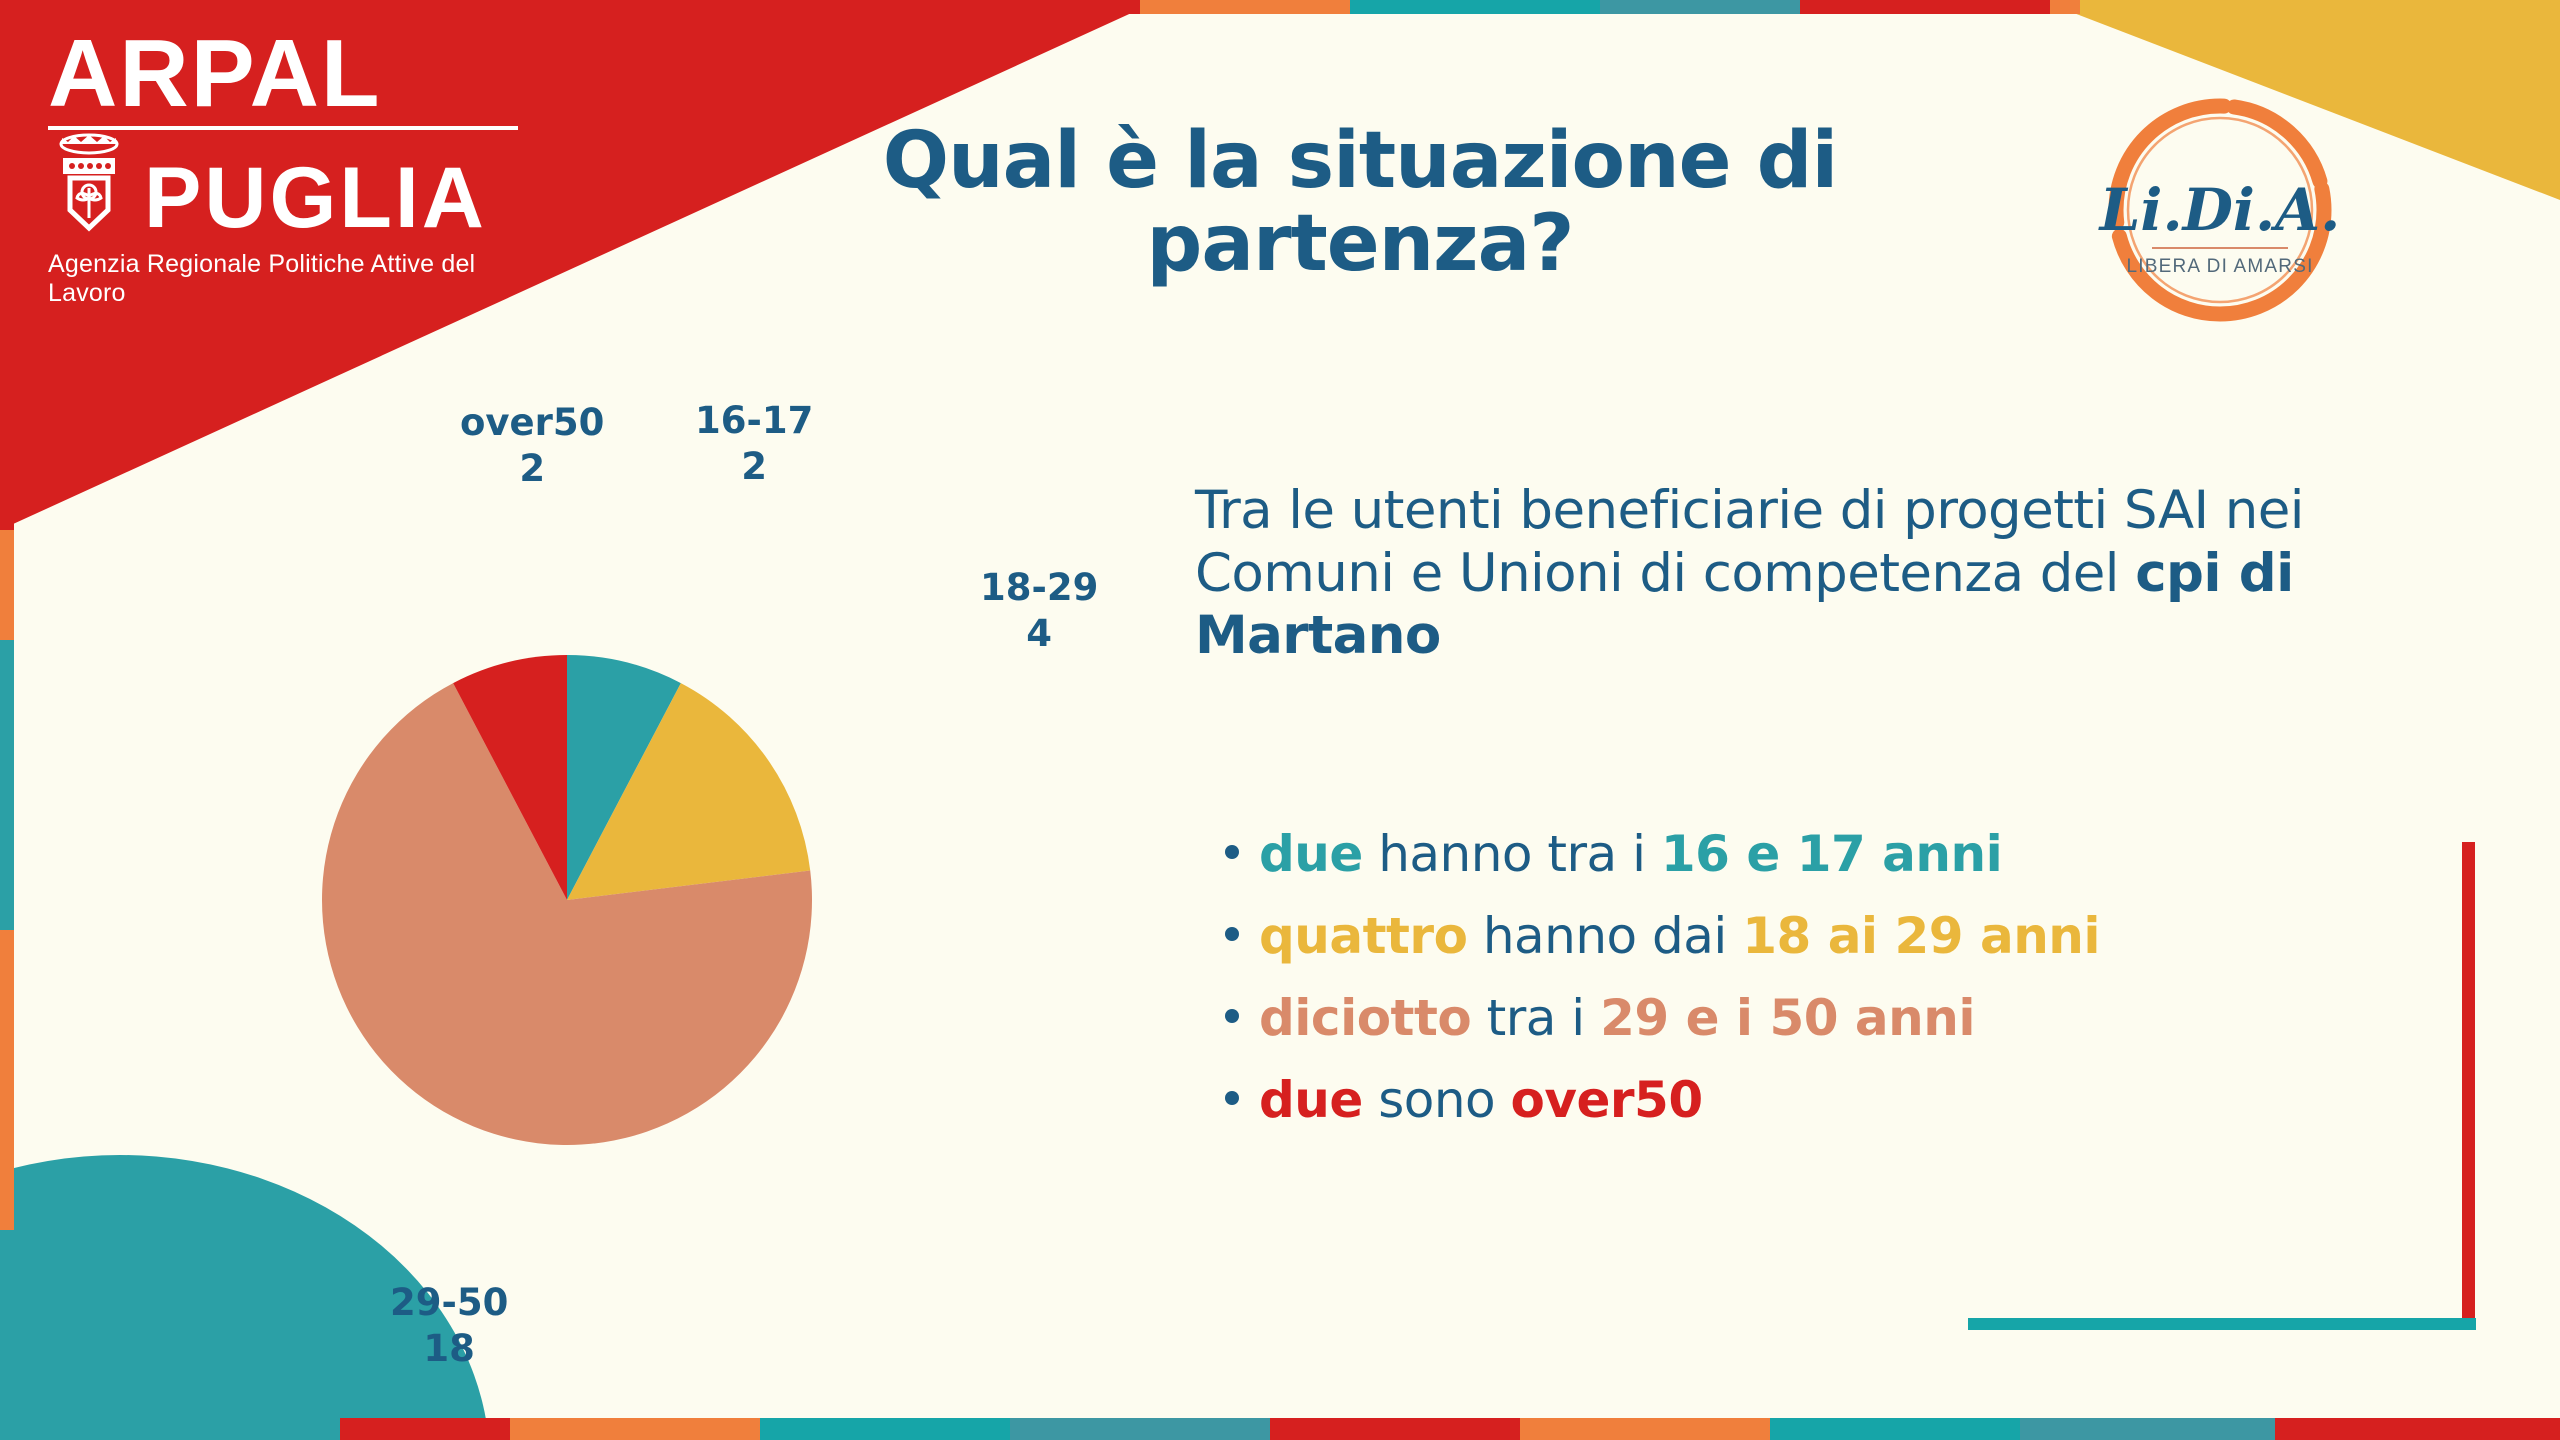 The height and width of the screenshot is (1440, 2560). What do you see at coordinates (2468, 1086) in the screenshot?
I see `red-bracket-line` at bounding box center [2468, 1086].